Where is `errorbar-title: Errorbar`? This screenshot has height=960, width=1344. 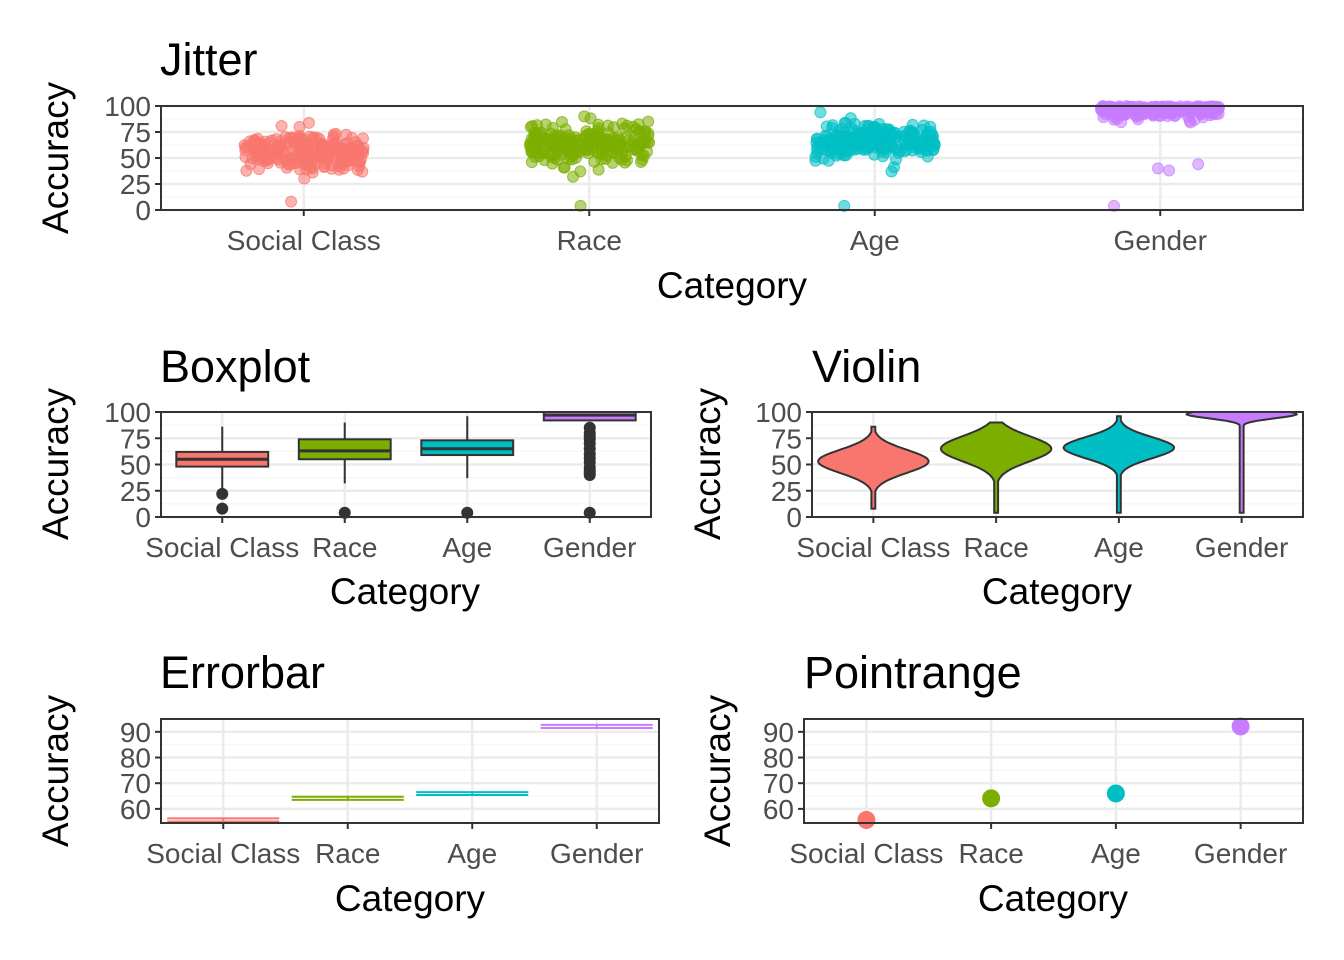
errorbar-title: Errorbar is located at coordinates (242, 672).